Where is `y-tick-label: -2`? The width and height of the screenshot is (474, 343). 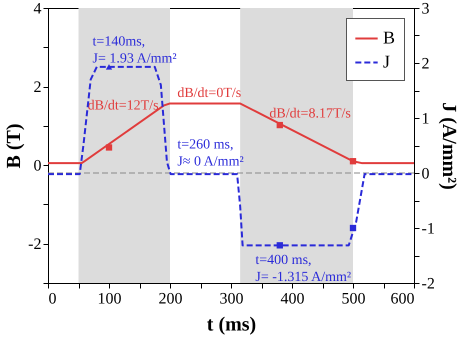
y-tick-label: -2 is located at coordinates (35, 245).